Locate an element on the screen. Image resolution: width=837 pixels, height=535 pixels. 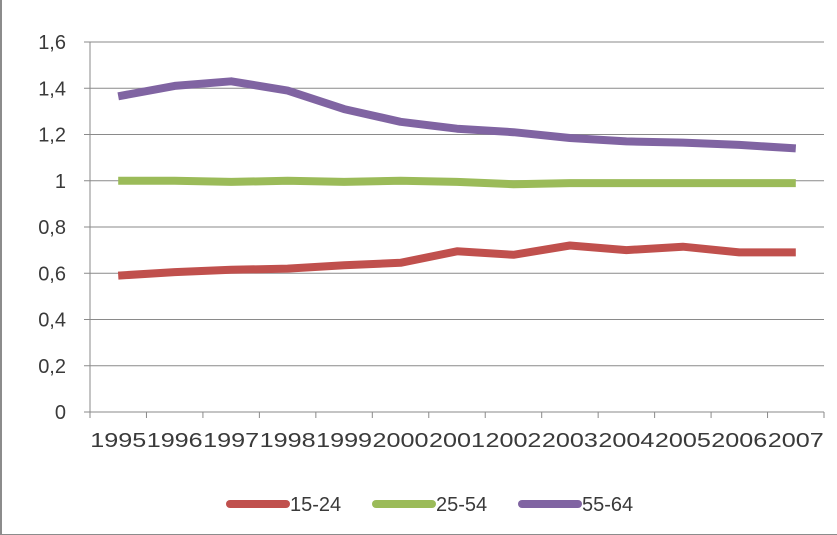
y-tick-label: 1 is located at coordinates (60, 182).